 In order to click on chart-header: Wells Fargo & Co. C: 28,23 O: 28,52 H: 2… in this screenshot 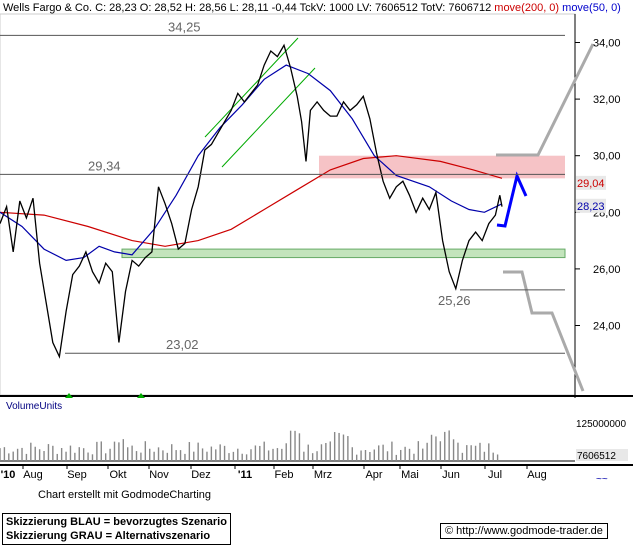, I will do `click(312, 8)`.